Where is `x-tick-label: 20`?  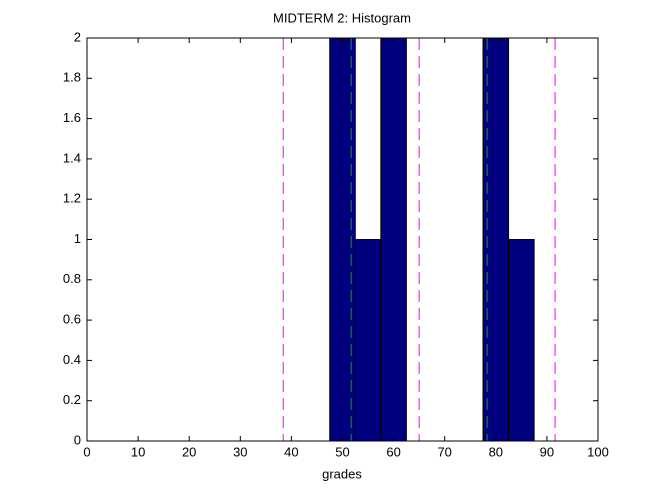
x-tick-label: 20 is located at coordinates (189, 451).